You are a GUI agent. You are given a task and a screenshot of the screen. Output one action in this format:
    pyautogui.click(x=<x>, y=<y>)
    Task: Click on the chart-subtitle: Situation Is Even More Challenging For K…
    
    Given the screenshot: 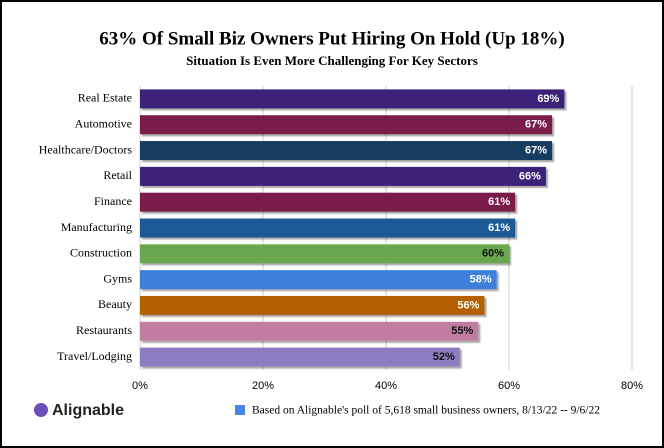 What is the action you would take?
    pyautogui.click(x=332, y=60)
    